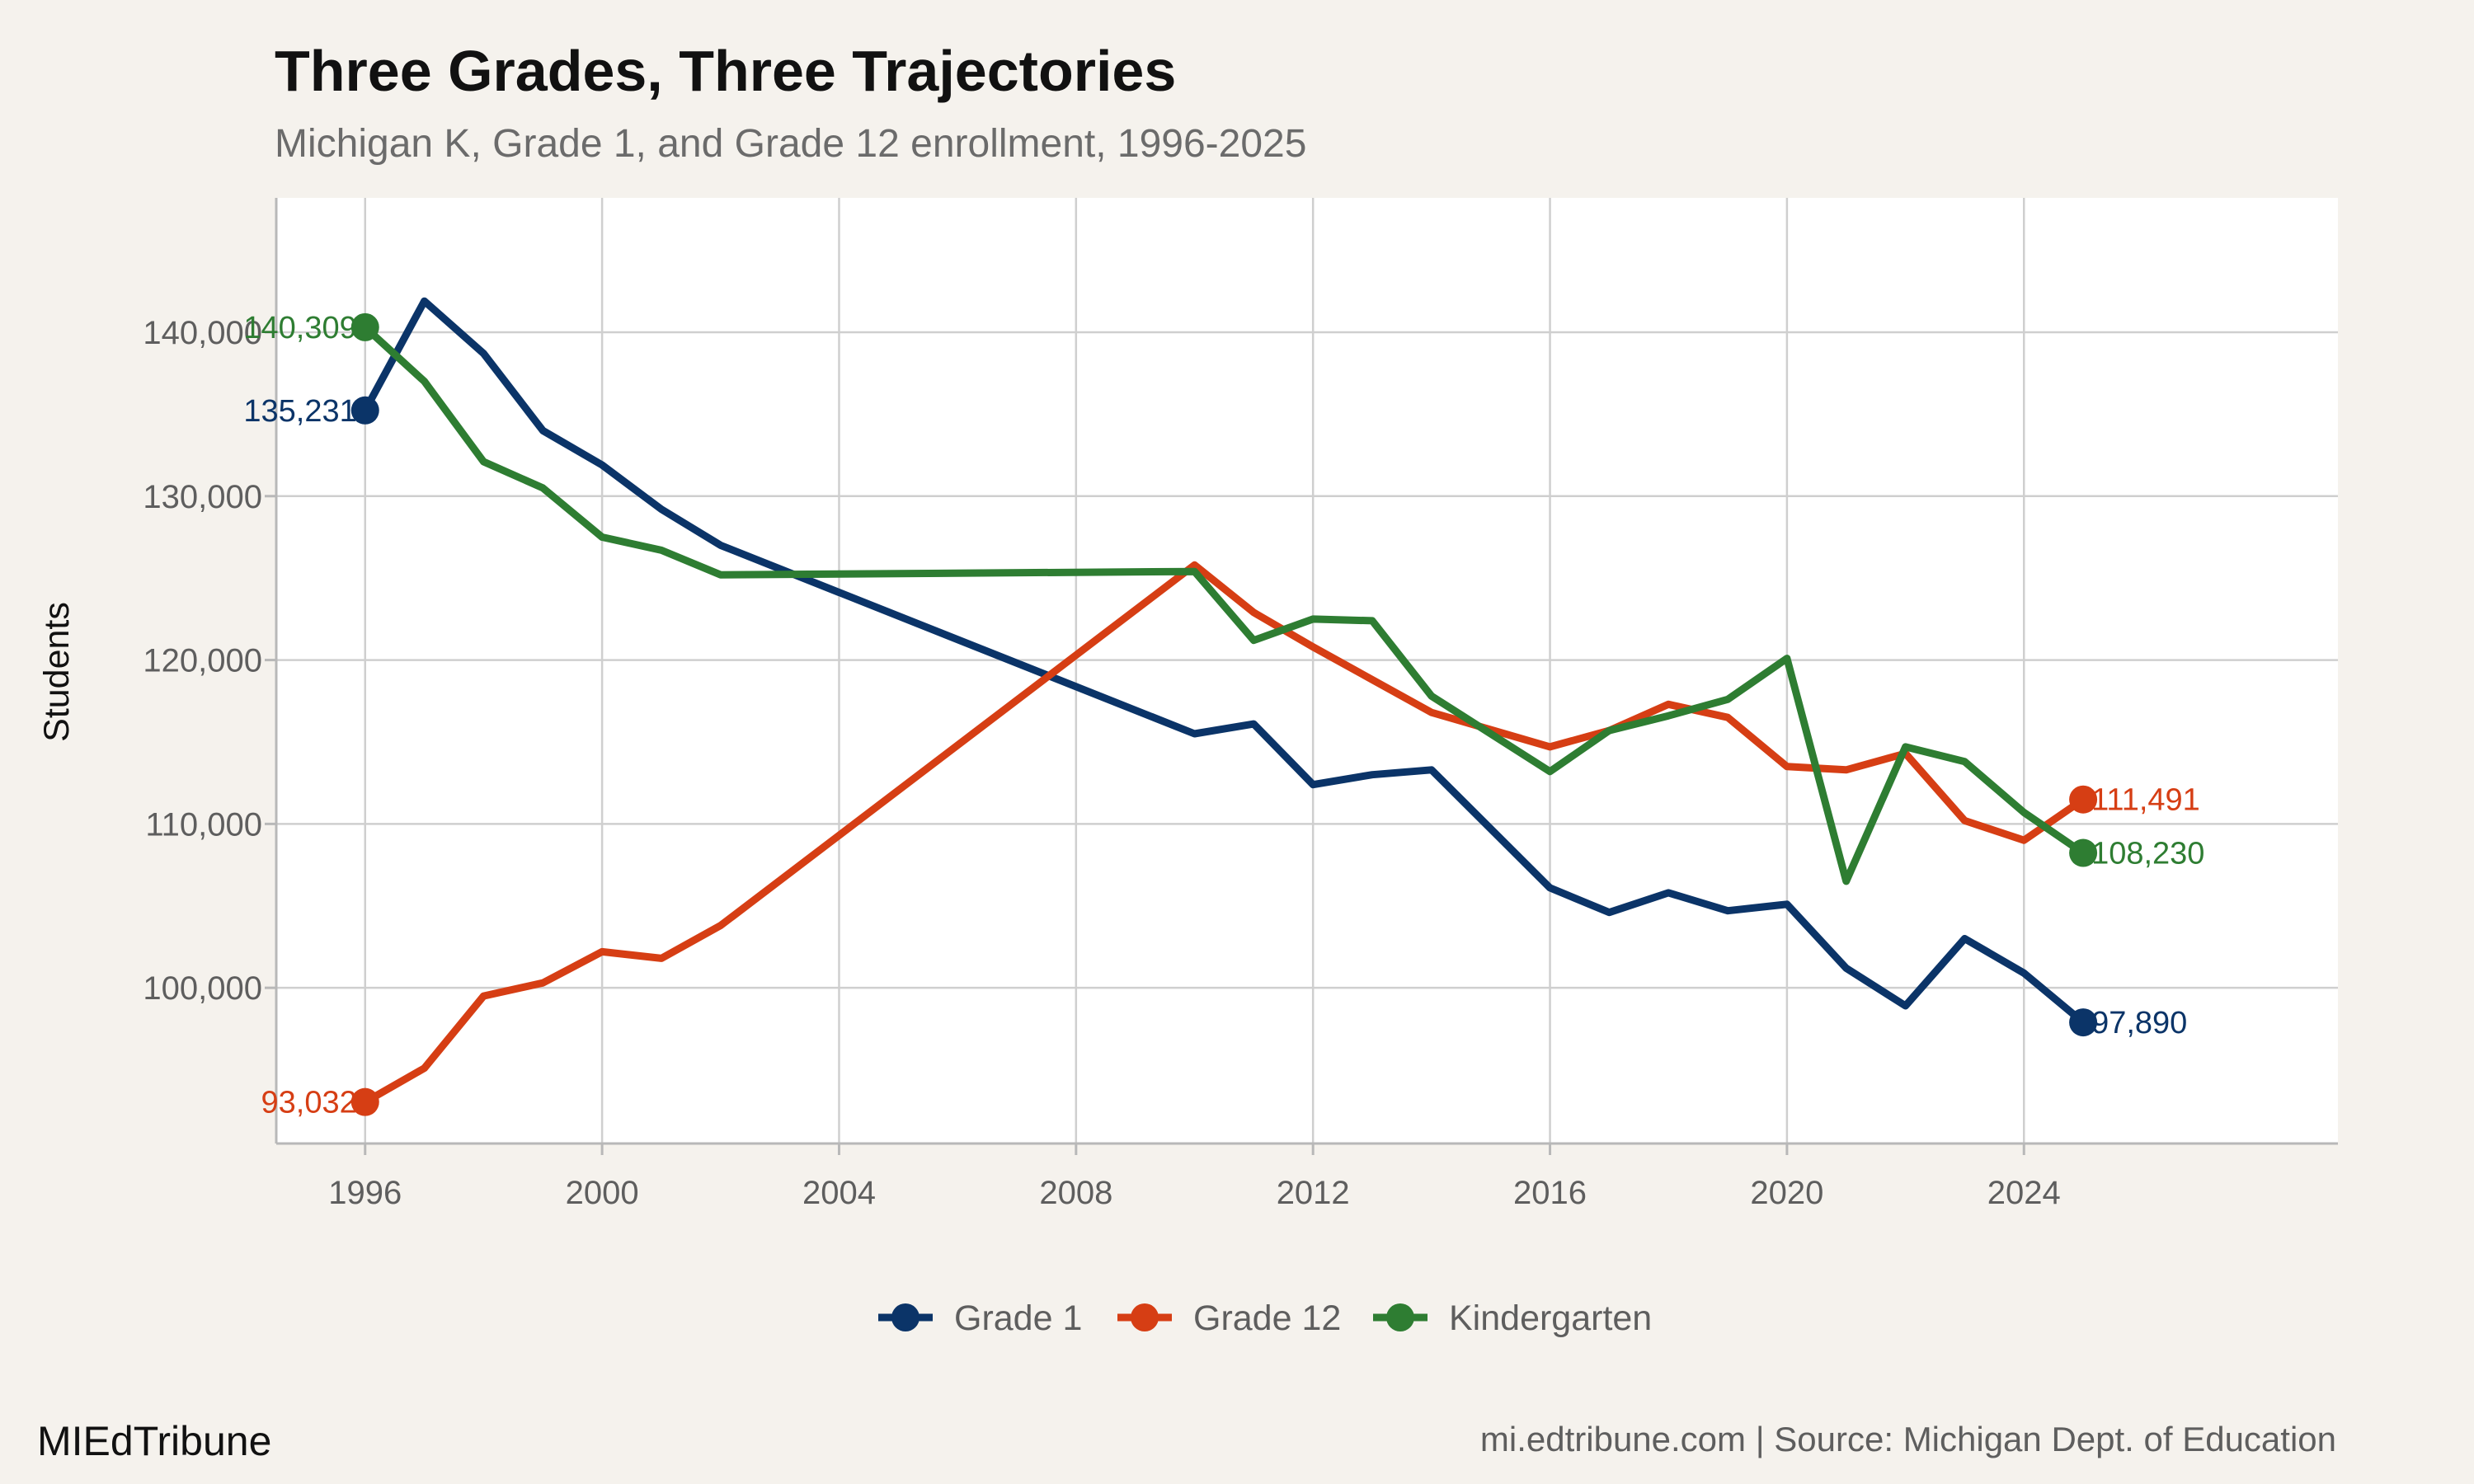 The width and height of the screenshot is (2474, 1484). I want to click on y-tick-label: 120,000, so click(202, 661).